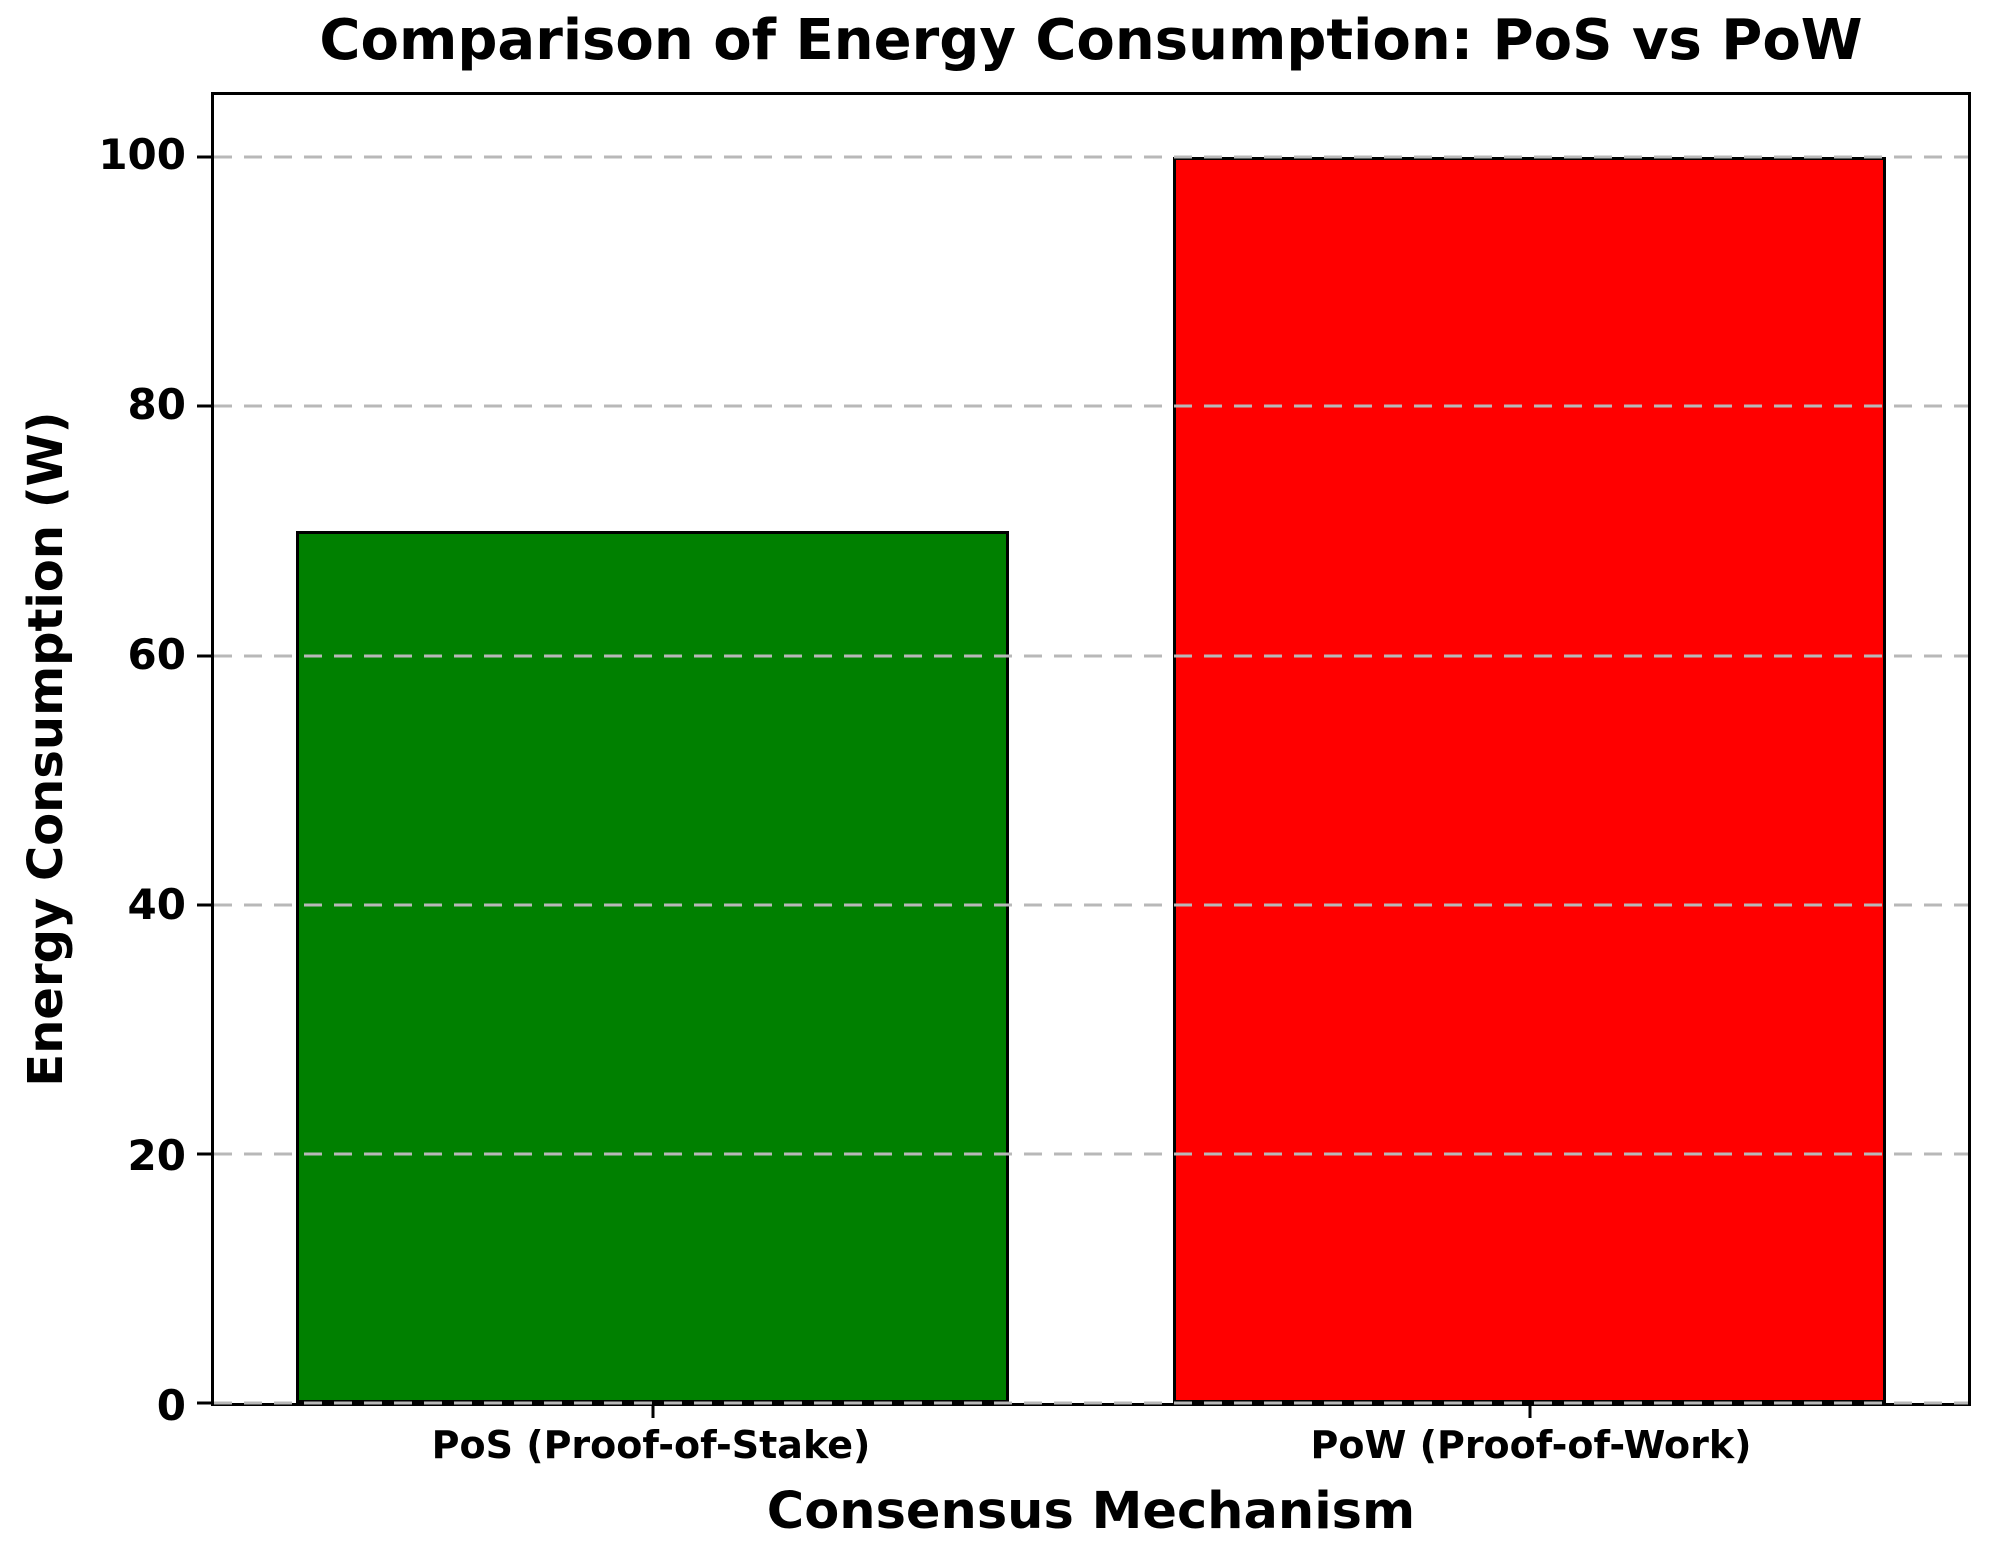 The image size is (1993, 1550). What do you see at coordinates (156, 1155) in the screenshot?
I see `y-tick-label: 20` at bounding box center [156, 1155].